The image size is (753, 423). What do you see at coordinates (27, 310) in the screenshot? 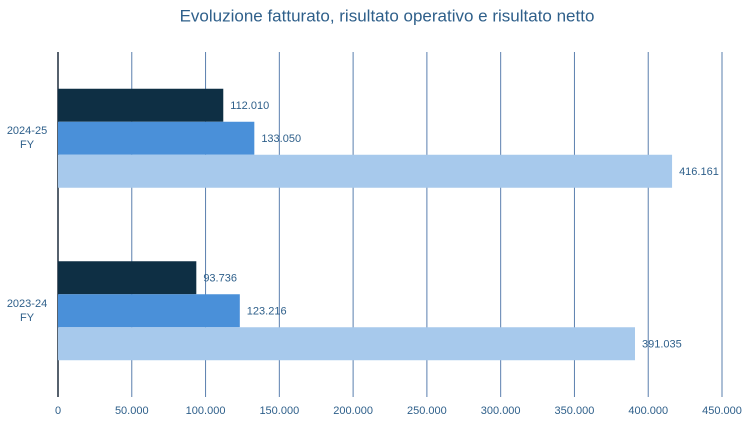
I see `y-tick-label: 2023-24 FY` at bounding box center [27, 310].